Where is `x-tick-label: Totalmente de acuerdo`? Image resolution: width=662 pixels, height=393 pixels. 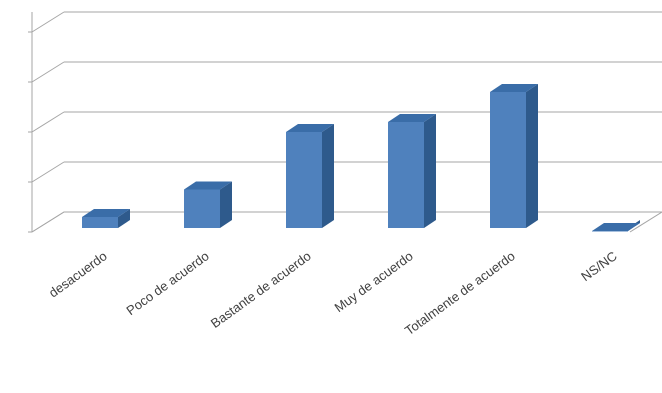 x-tick-label: Totalmente de acuerdo is located at coordinates (460, 293).